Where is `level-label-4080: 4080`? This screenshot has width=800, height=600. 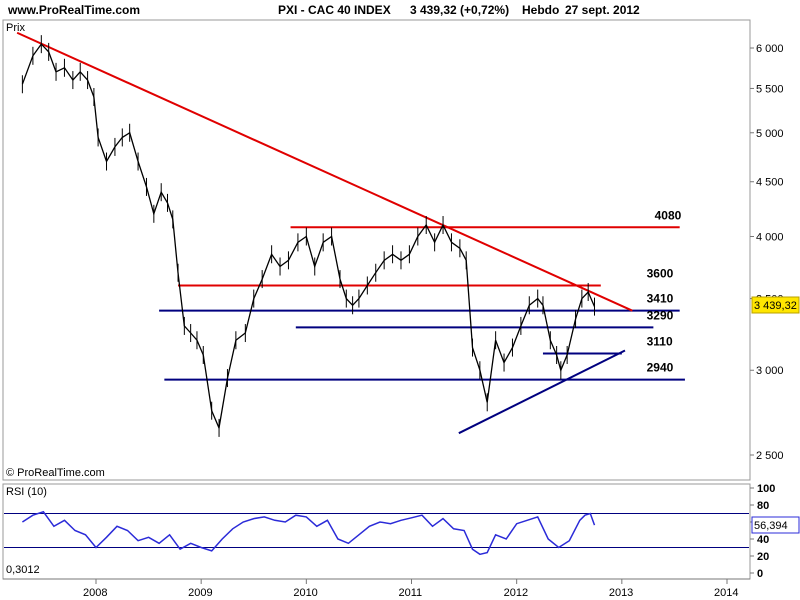 level-label-4080: 4080 is located at coordinates (668, 215).